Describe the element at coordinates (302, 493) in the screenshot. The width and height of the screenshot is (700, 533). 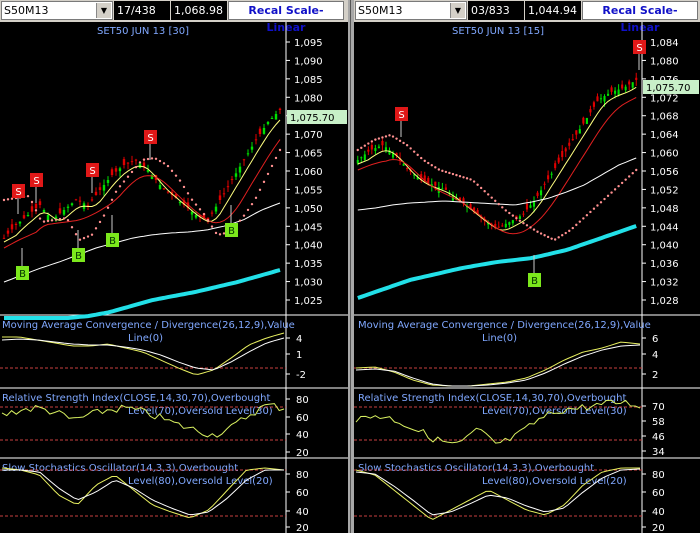
I see `stochastic-tick-label: 60` at that location.